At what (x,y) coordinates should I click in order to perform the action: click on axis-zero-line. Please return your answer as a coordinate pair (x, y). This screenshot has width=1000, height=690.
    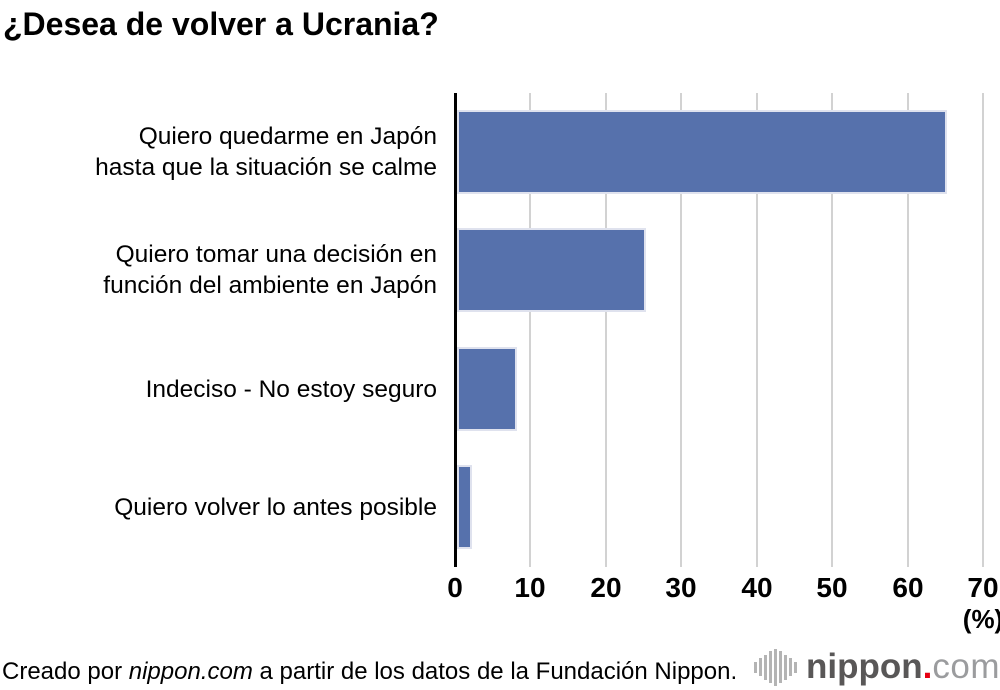
    Looking at the image, I should click on (455, 330).